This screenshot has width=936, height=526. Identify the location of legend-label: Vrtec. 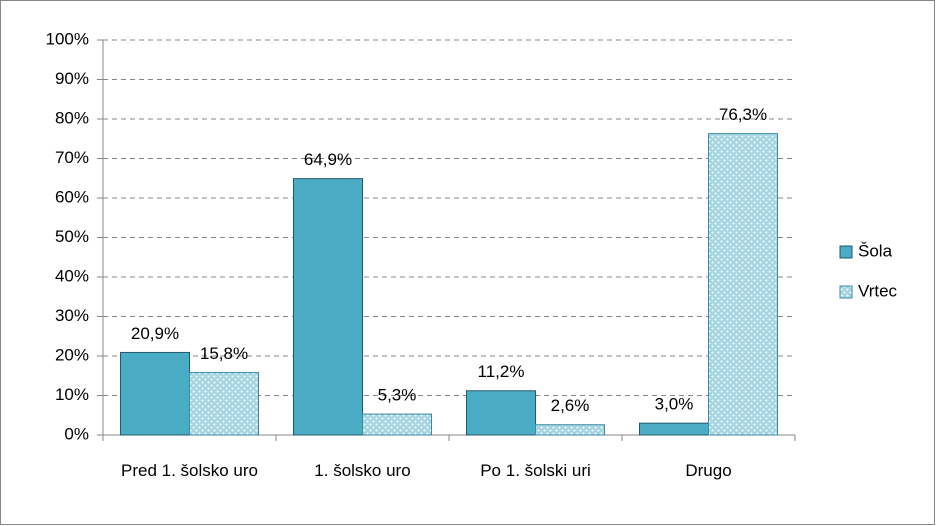
(878, 290).